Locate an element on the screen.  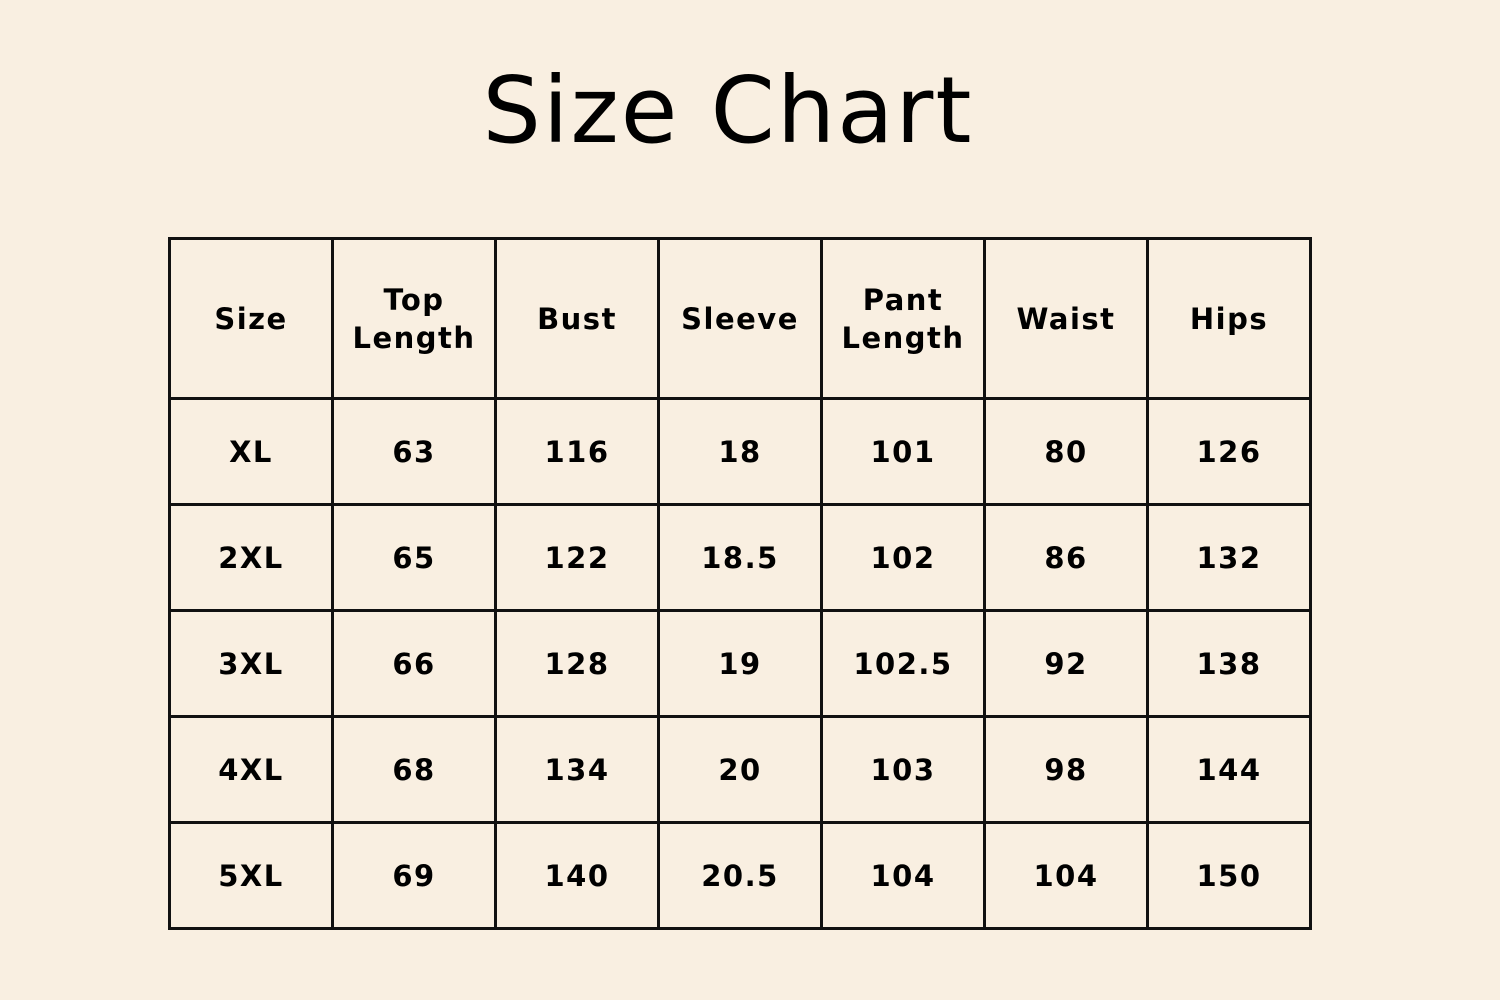
value-cell: 132 is located at coordinates (1229, 557).